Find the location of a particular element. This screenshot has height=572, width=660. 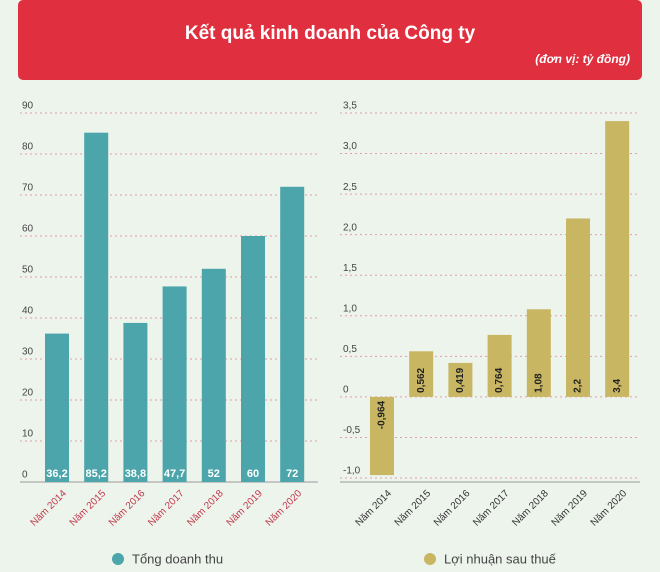

value-label: 60 is located at coordinates (253, 474).